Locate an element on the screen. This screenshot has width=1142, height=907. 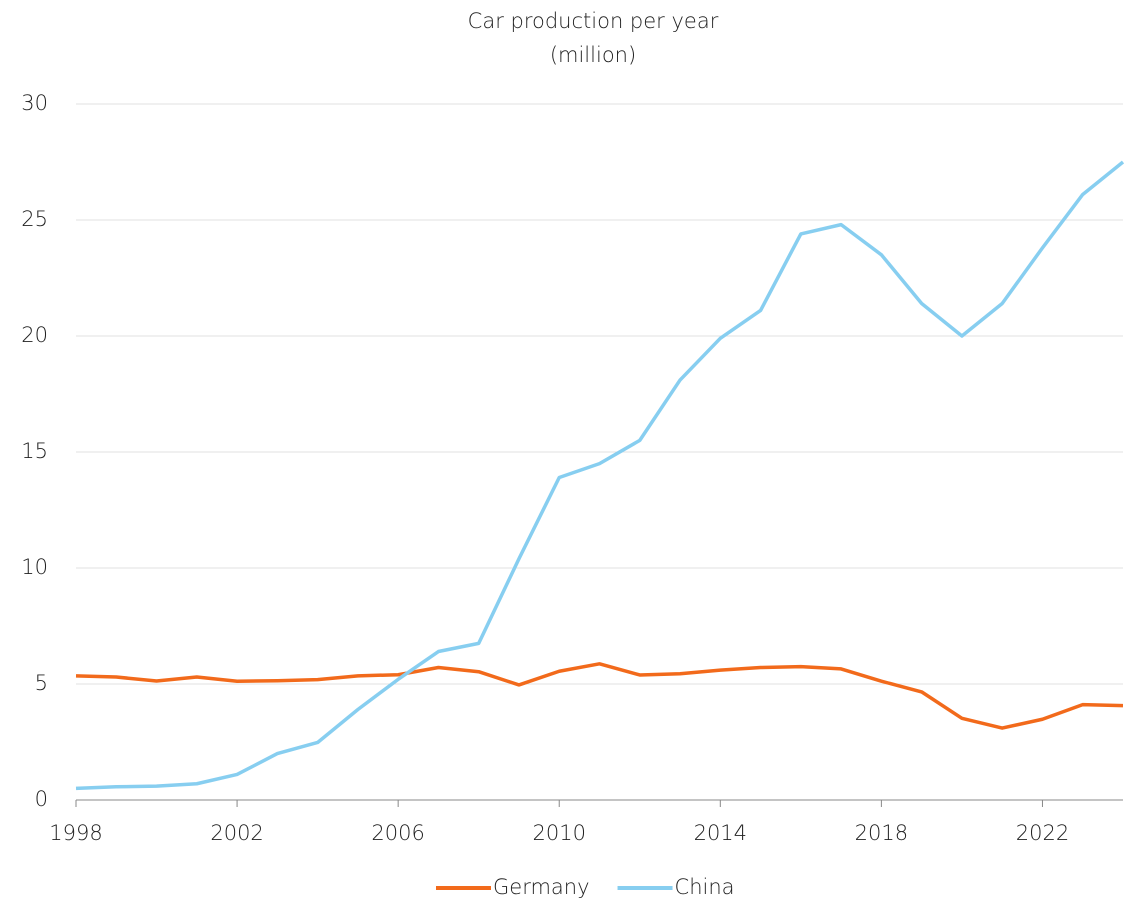
y-tick-label: 20 is located at coordinates (34, 335).